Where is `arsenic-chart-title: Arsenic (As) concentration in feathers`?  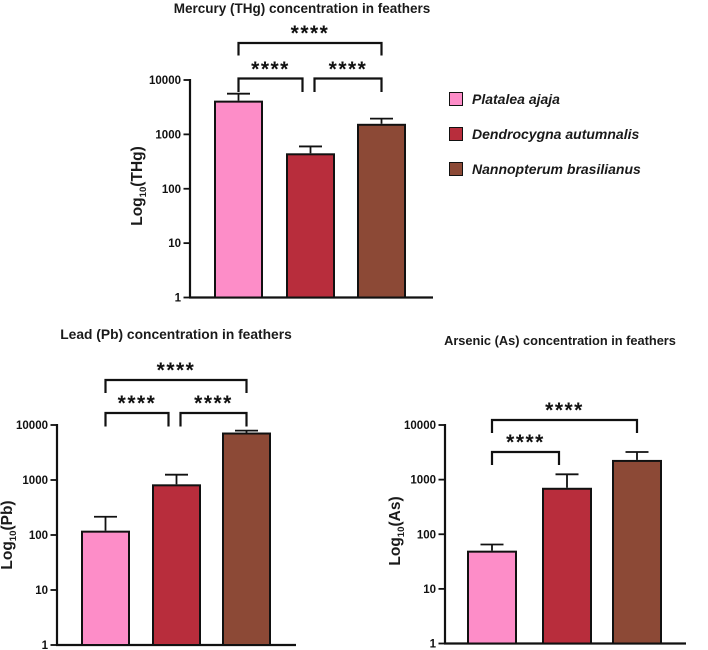
arsenic-chart-title: Arsenic (As) concentration in feathers is located at coordinates (560, 340).